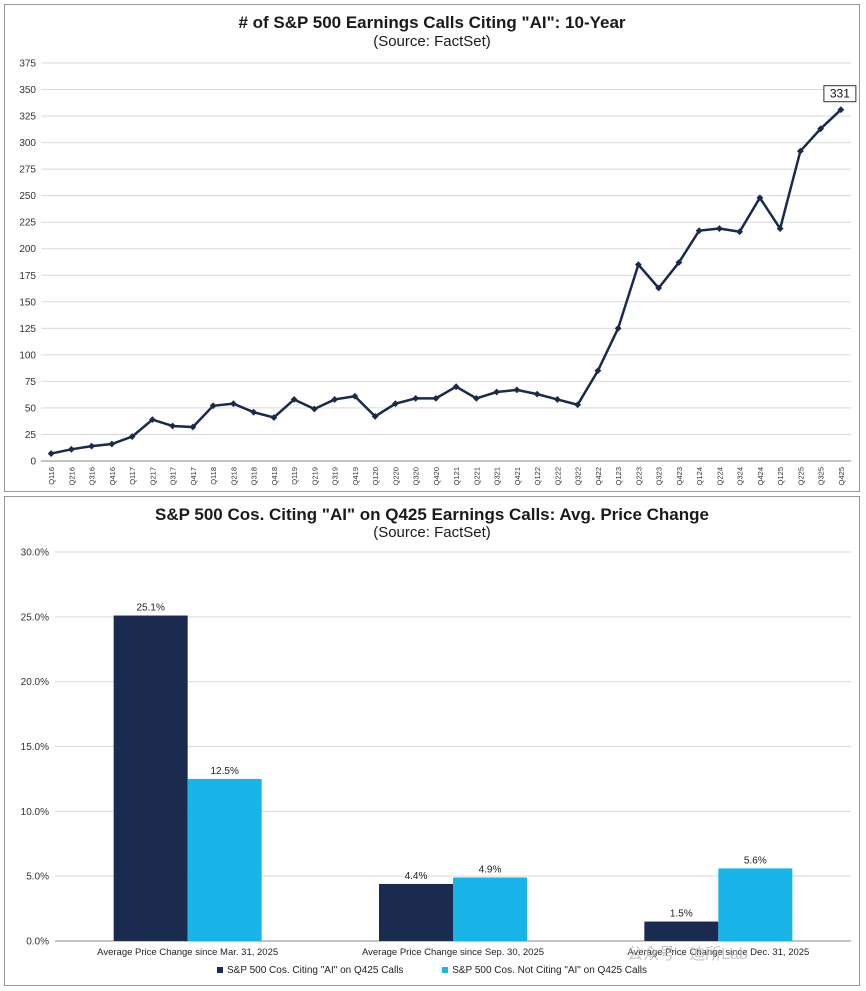 This screenshot has width=866, height=991. Describe the element at coordinates (719, 476) in the screenshot. I see `x-tick-label: Q224` at that location.